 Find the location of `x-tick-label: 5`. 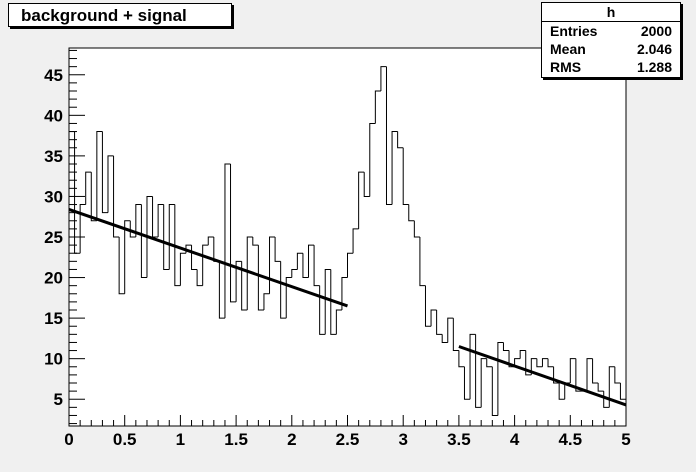

x-tick-label: 5 is located at coordinates (625, 439).